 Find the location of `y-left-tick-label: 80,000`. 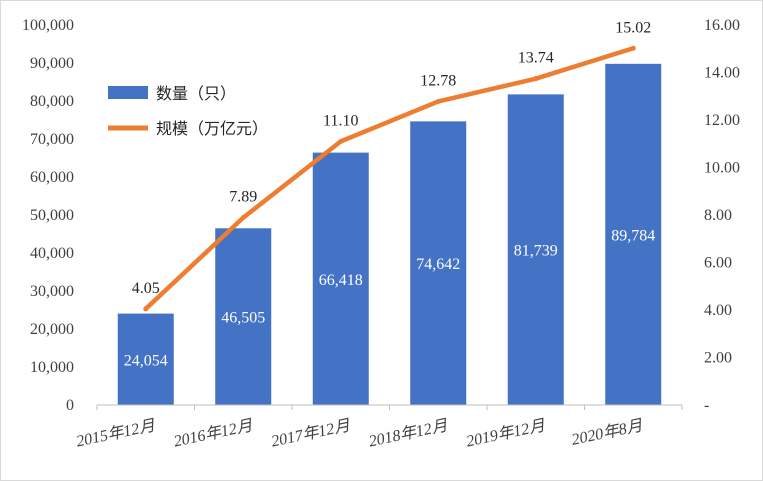

y-left-tick-label: 80,000 is located at coordinates (52, 101).